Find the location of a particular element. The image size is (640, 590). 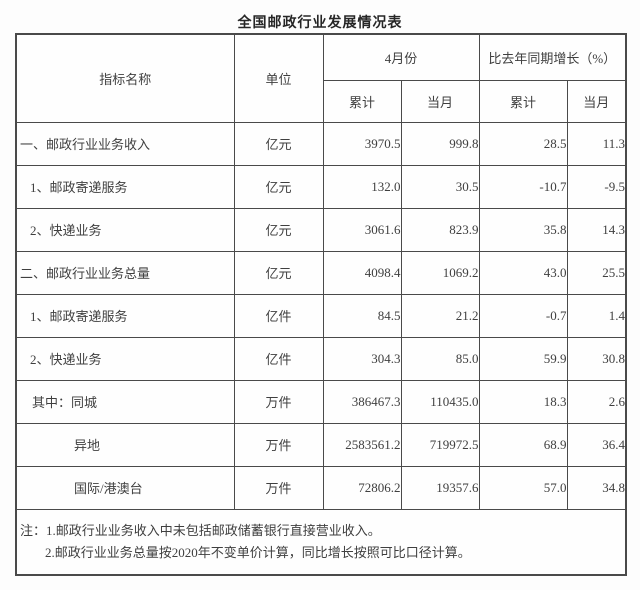

growth-month-cell: 1.4 is located at coordinates (596, 315).